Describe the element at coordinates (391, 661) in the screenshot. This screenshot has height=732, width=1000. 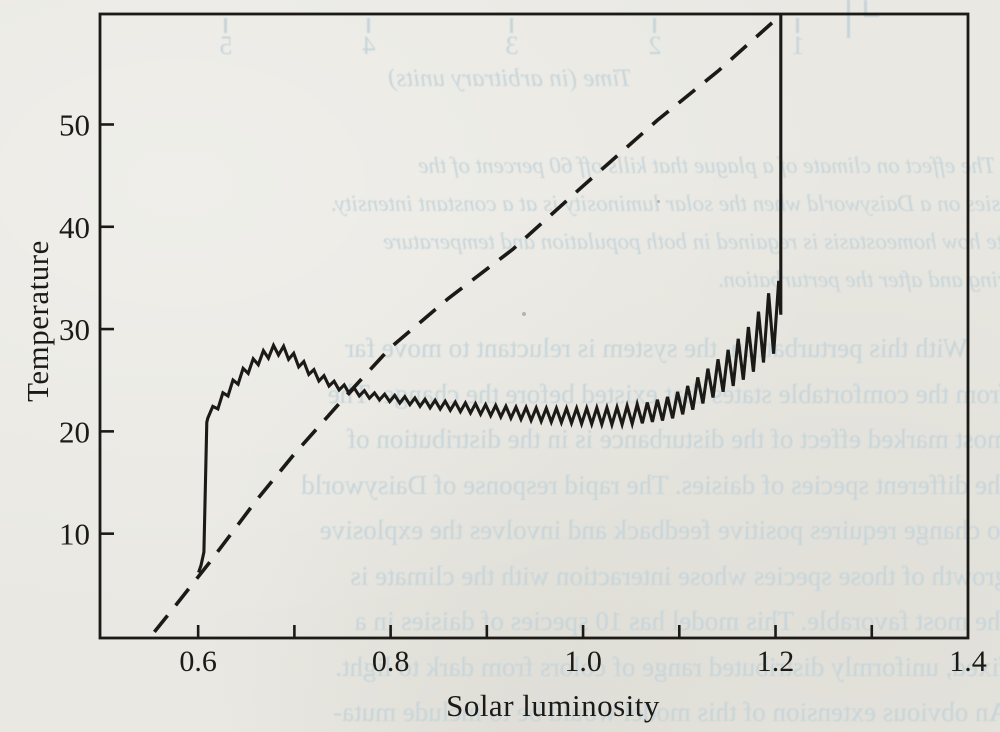
I see `x-tick-label: 0.8` at that location.